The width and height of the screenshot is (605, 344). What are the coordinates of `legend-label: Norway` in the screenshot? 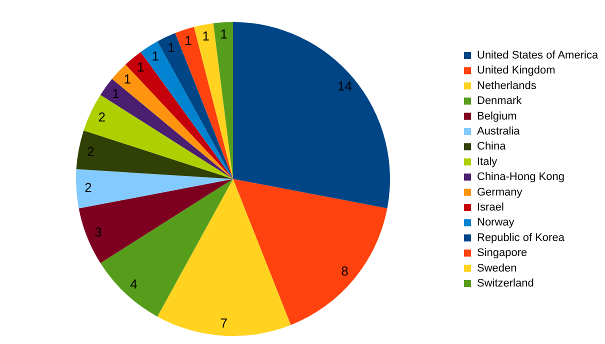 It's located at (496, 222).